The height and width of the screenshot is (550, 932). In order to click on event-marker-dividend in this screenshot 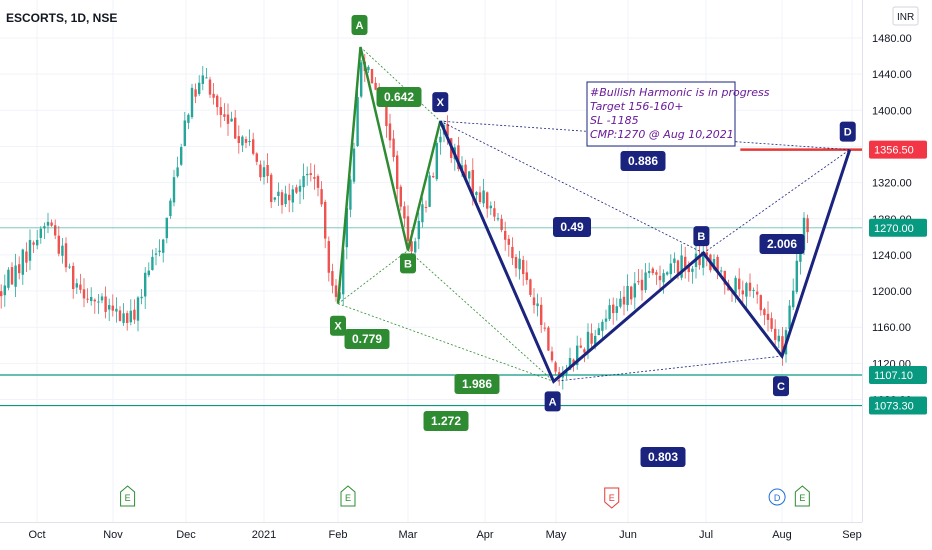, I will do `click(777, 497)`.